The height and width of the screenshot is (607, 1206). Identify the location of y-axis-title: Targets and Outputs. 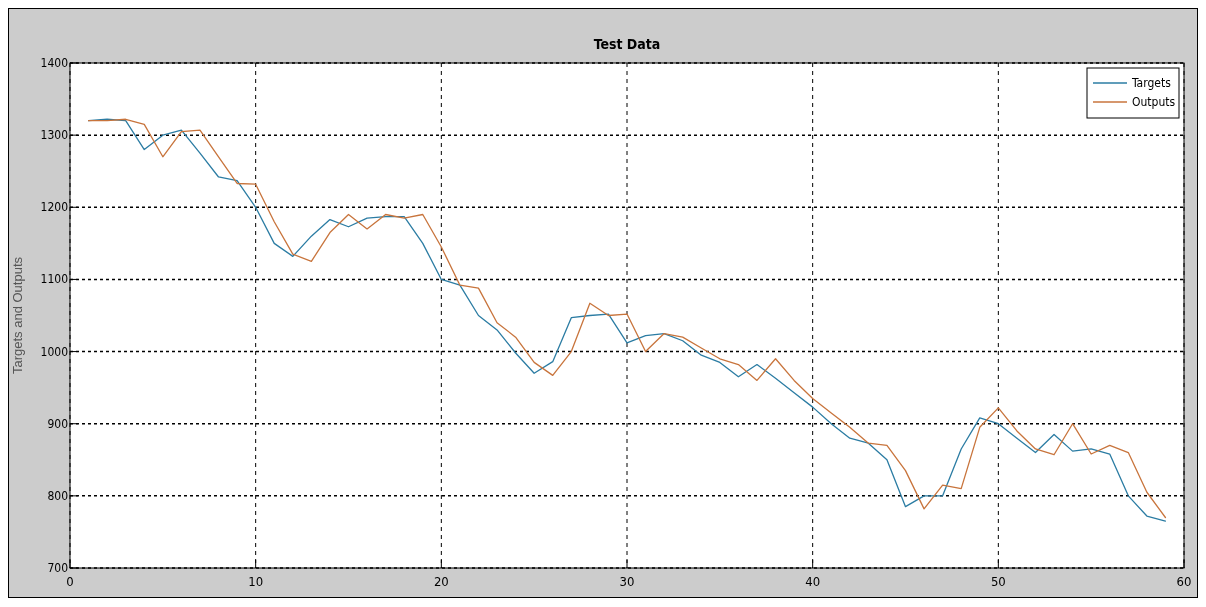
(17, 315).